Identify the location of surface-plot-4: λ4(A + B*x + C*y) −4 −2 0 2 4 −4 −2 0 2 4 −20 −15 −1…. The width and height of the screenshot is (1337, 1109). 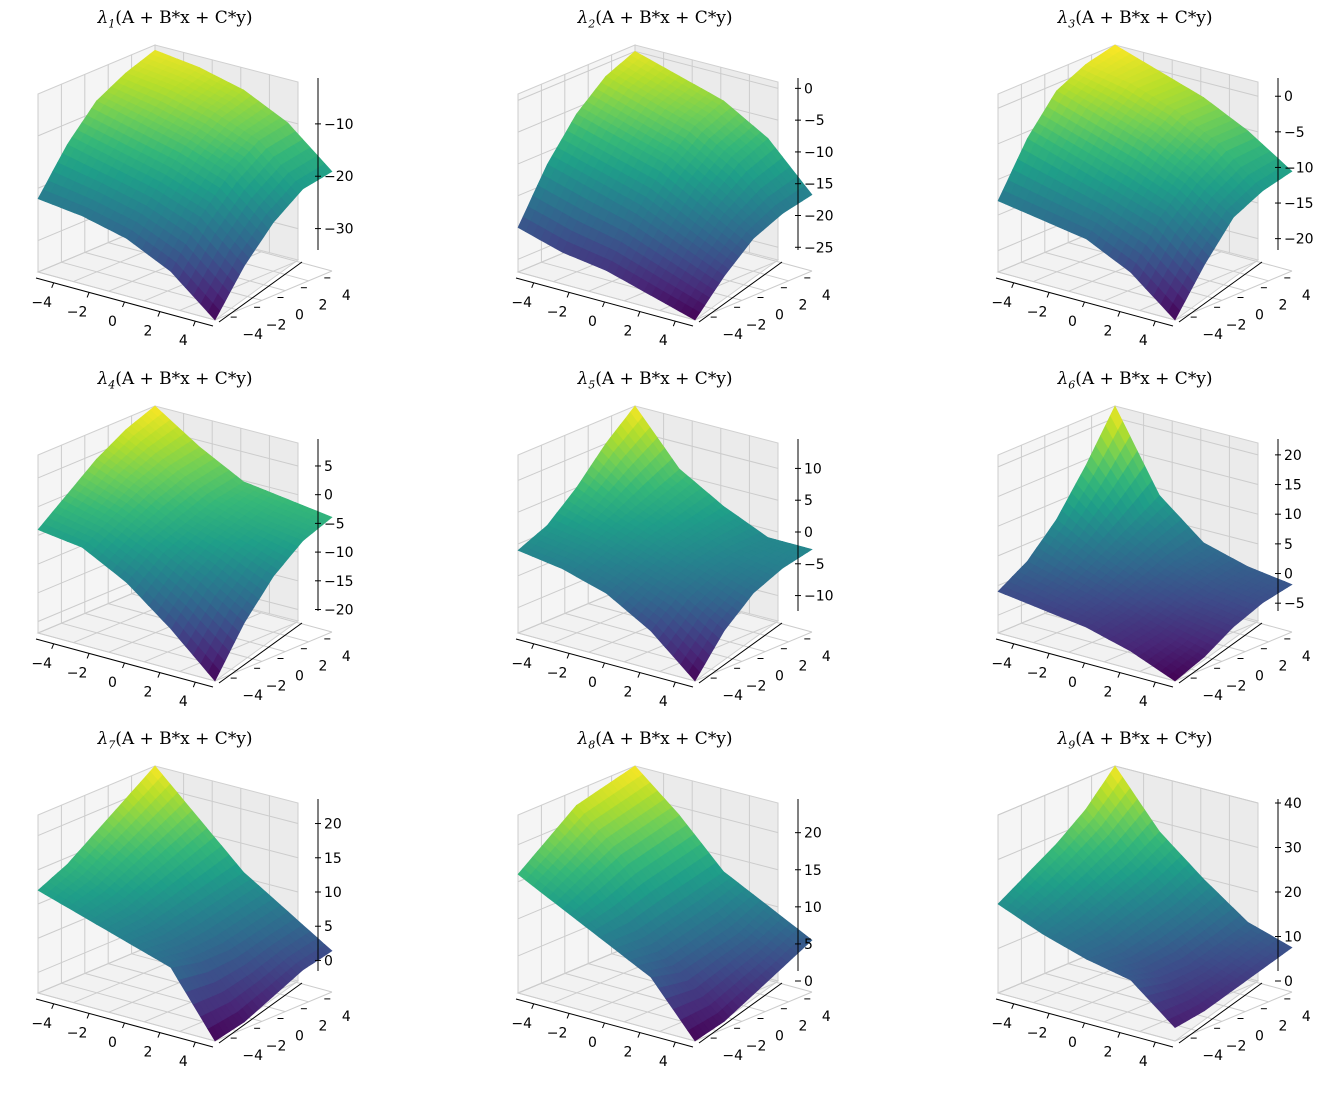
(222, 541).